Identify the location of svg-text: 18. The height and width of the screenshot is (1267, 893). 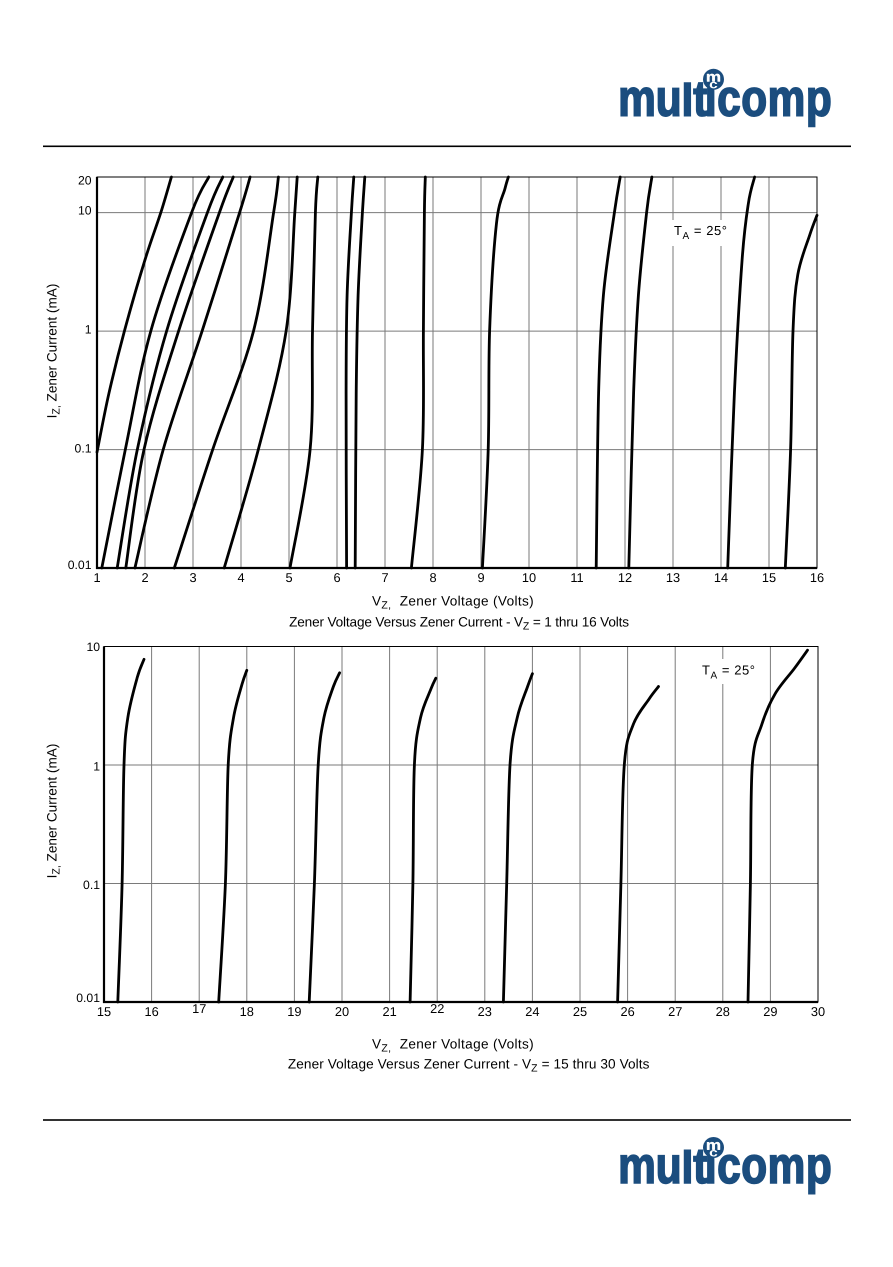
(247, 1011).